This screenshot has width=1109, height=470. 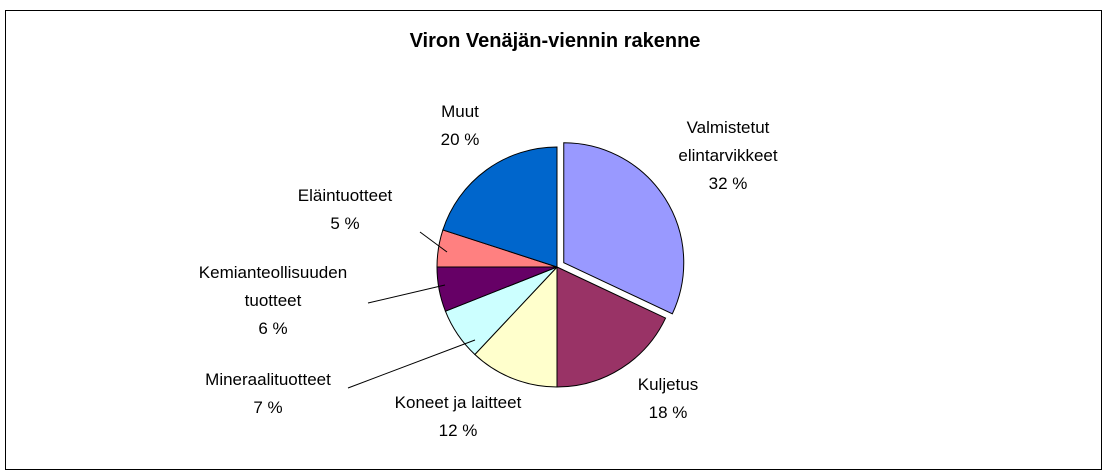 What do you see at coordinates (345, 210) in the screenshot?
I see `slice-label: Eläintuotteet 5 %` at bounding box center [345, 210].